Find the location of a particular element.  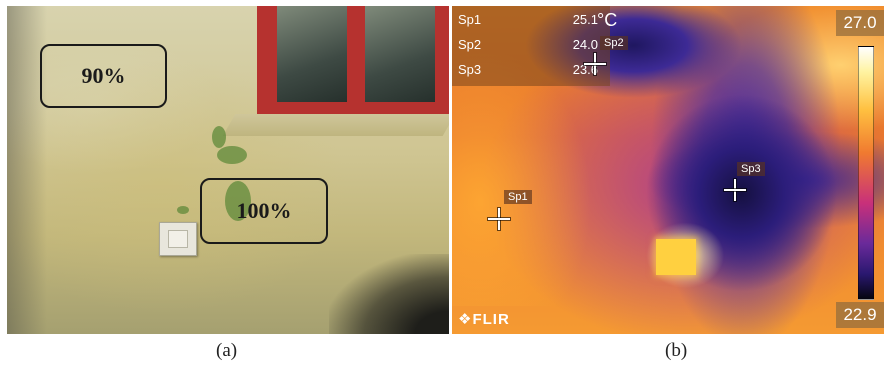

scale-min-value: 22.9 is located at coordinates (860, 315).